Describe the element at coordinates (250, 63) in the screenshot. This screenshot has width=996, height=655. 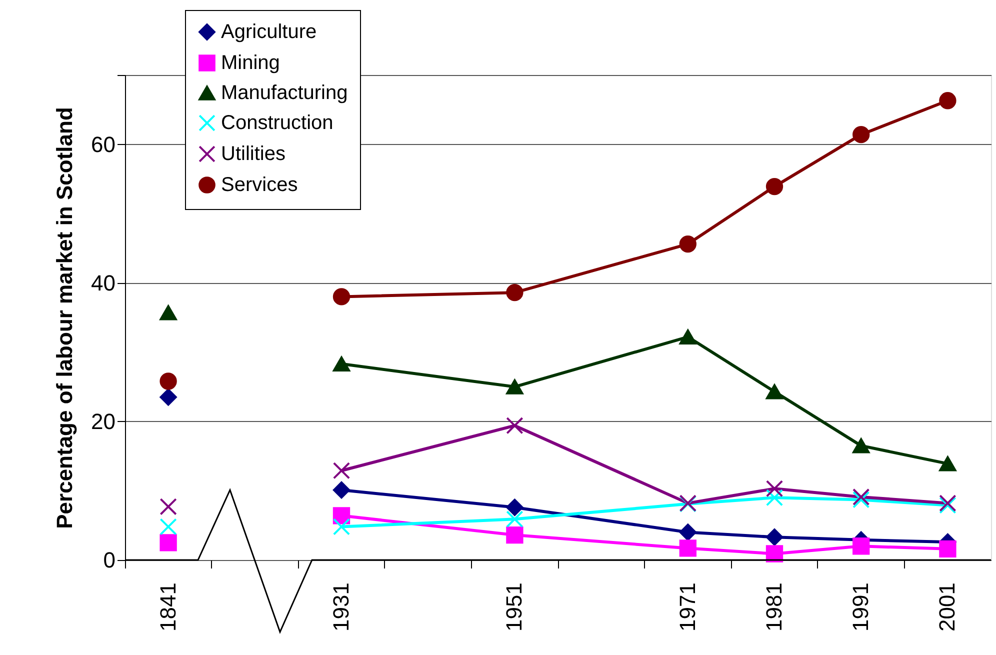
I see `legend-label: Mining` at that location.